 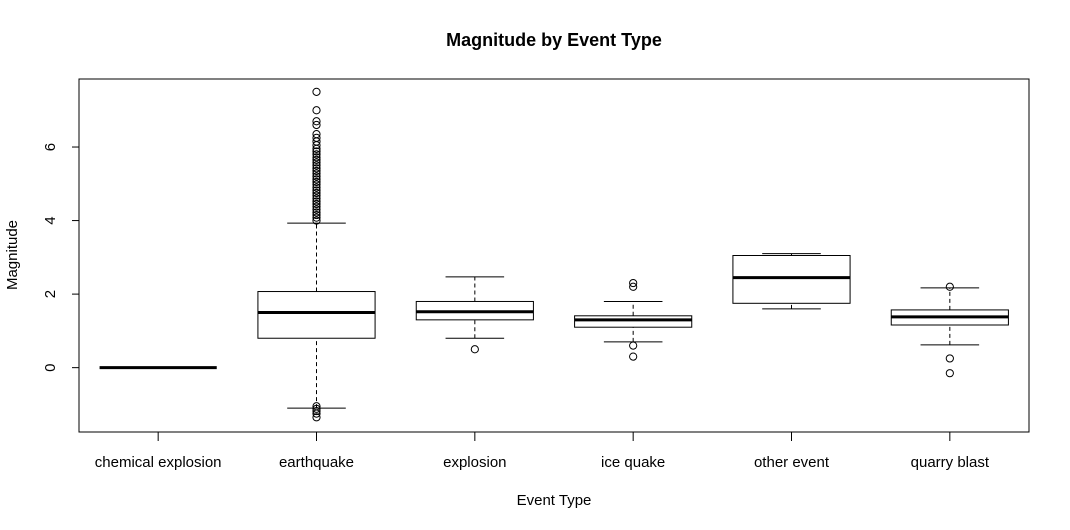 I want to click on y-tick-label: 6, so click(x=50, y=147).